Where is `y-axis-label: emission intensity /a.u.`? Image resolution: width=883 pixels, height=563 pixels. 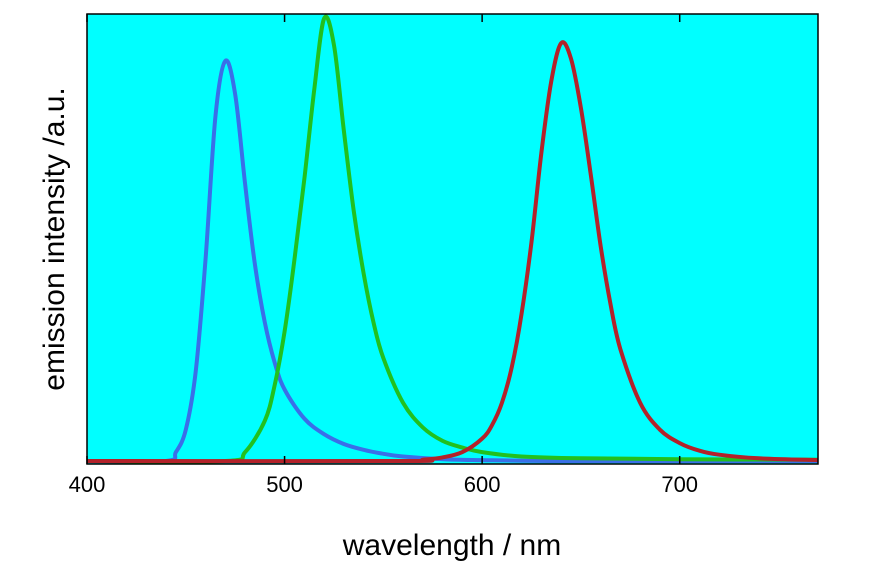 y-axis-label: emission intensity /a.u. is located at coordinates (54, 238).